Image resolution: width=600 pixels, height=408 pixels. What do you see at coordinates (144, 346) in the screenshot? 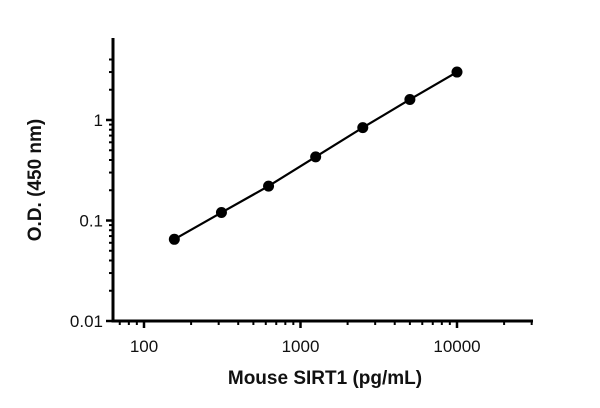
I see `x-tick-label: 100` at bounding box center [144, 346].